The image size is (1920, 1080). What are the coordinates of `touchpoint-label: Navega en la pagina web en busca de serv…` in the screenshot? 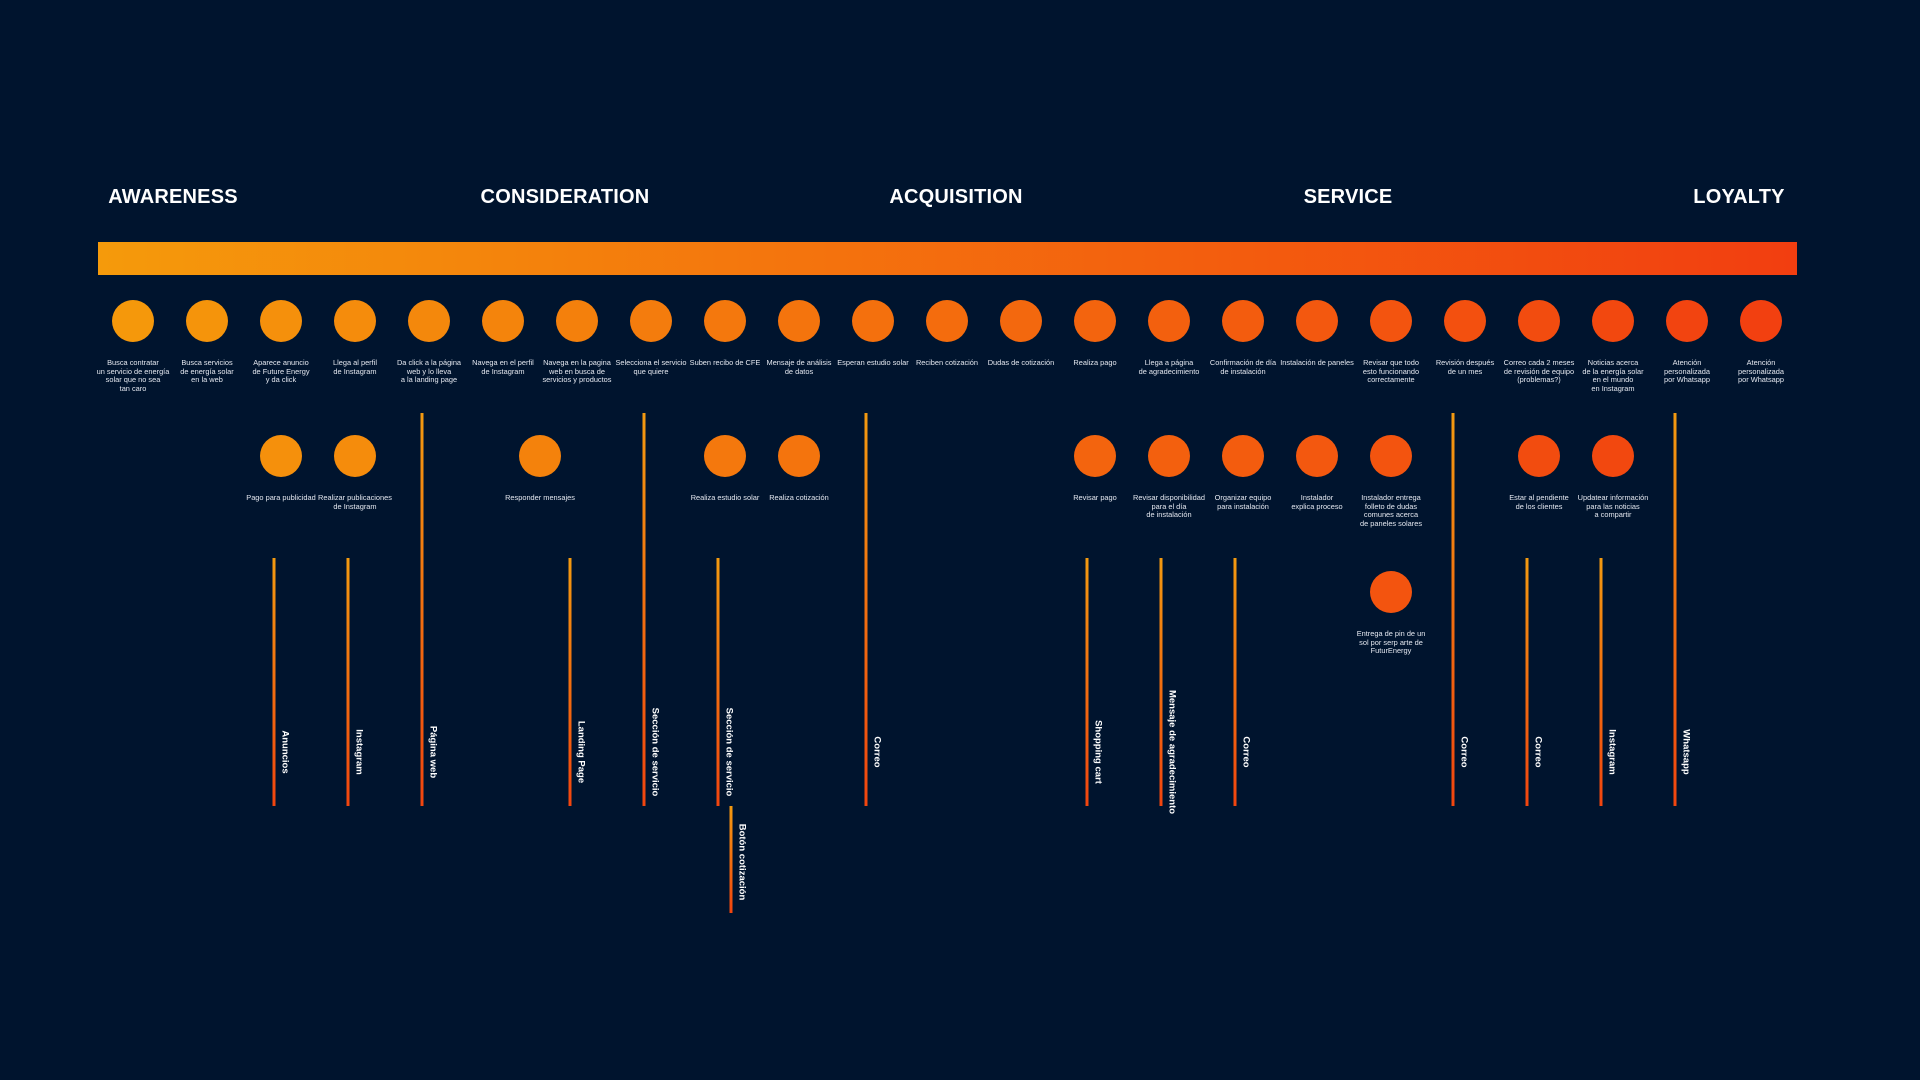 It's located at (577, 371).